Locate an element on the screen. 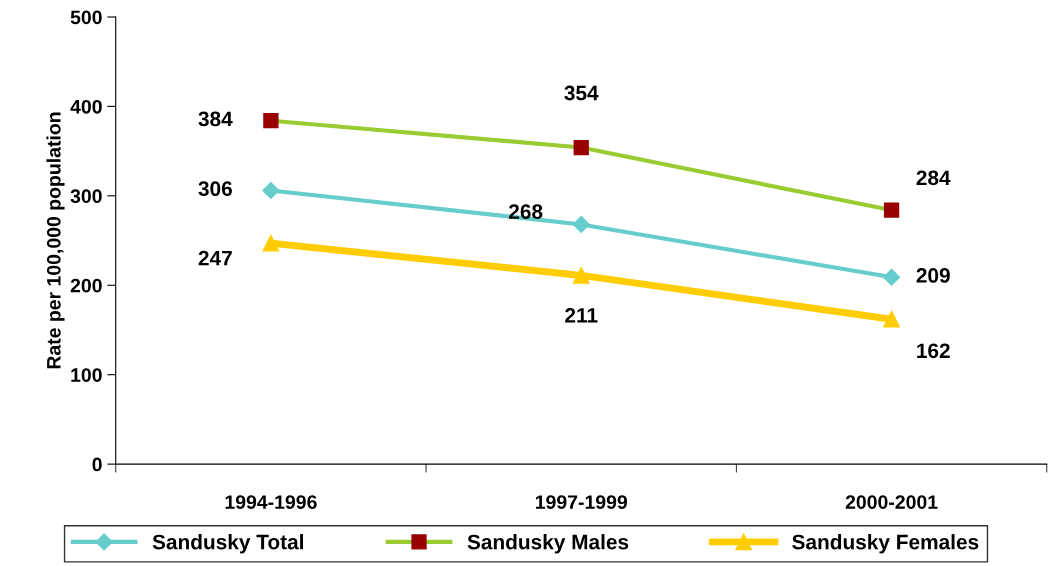 This screenshot has width=1052, height=566. y-tick-label: 500 is located at coordinates (86, 17).